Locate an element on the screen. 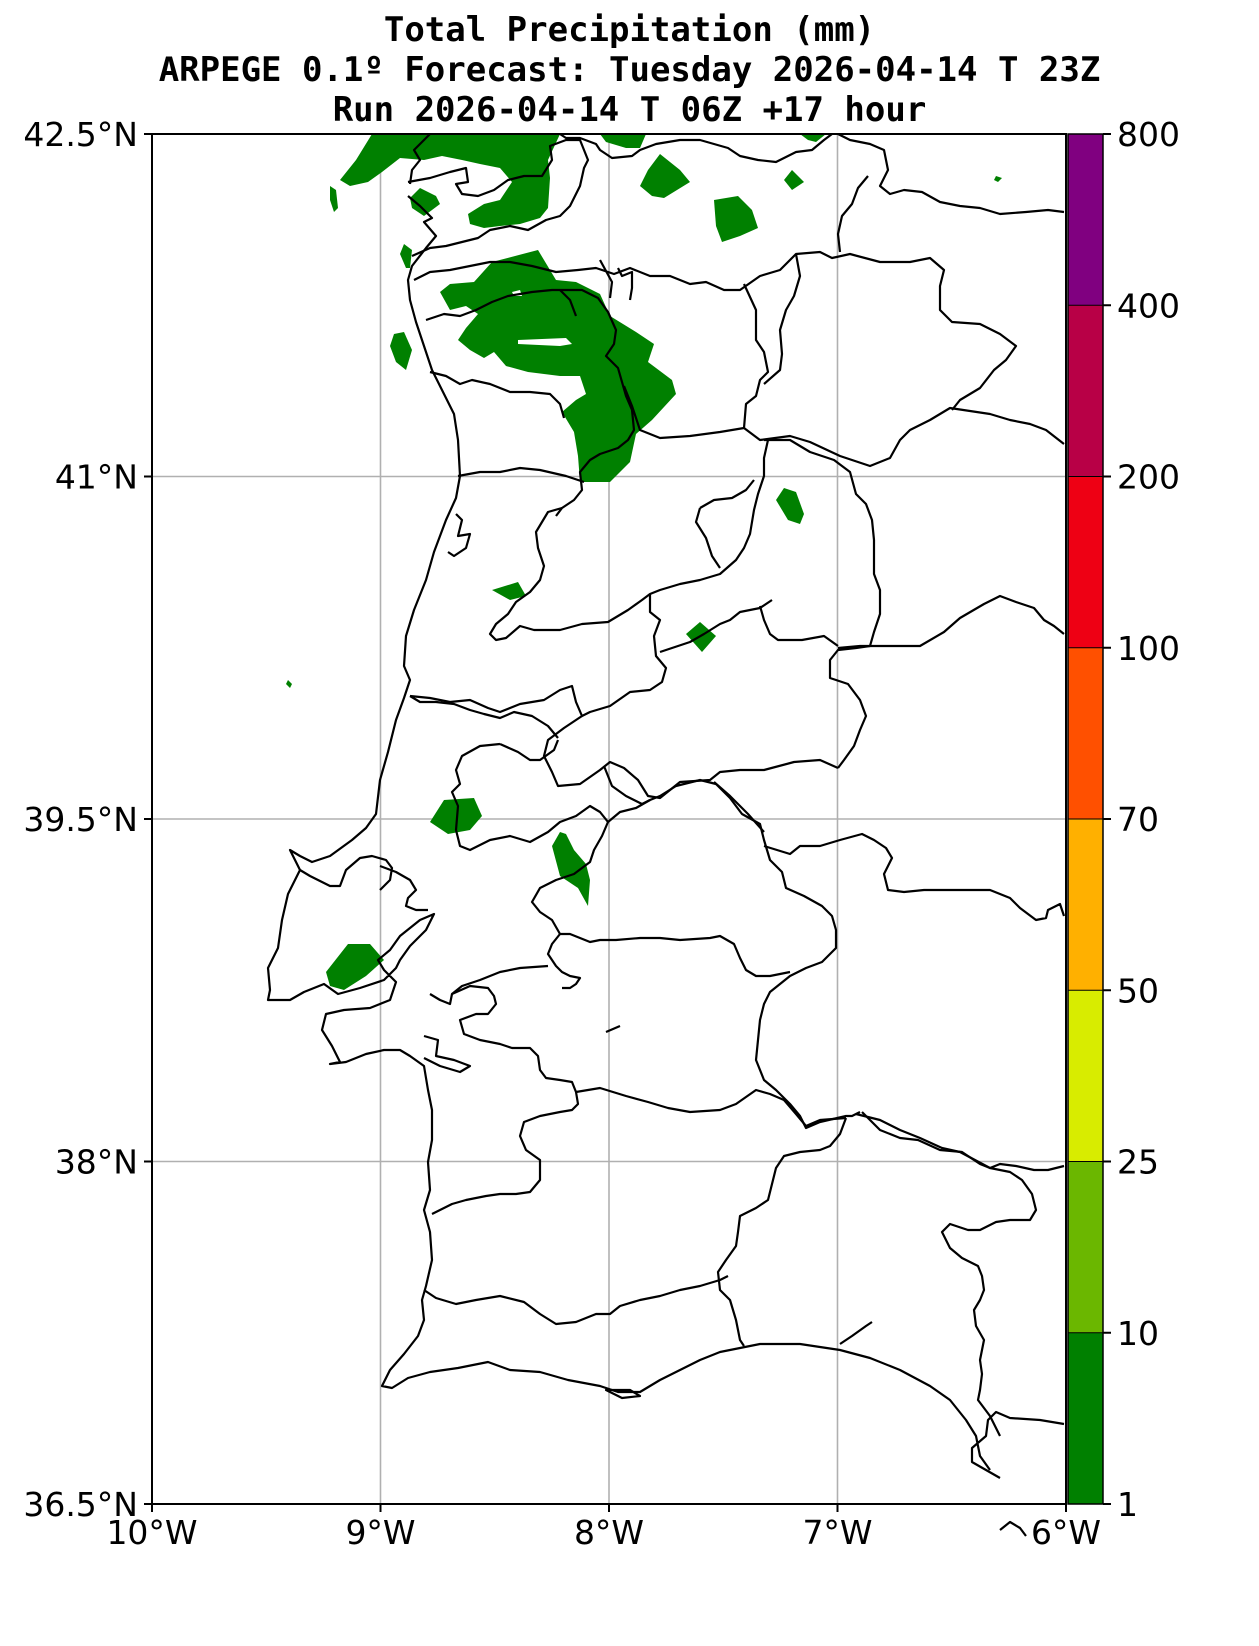 This screenshot has height=1646, width=1259. latitude-ticks: 42.5°N 41°N 39.5°N 38°N 36.5°N is located at coordinates (87, 819).